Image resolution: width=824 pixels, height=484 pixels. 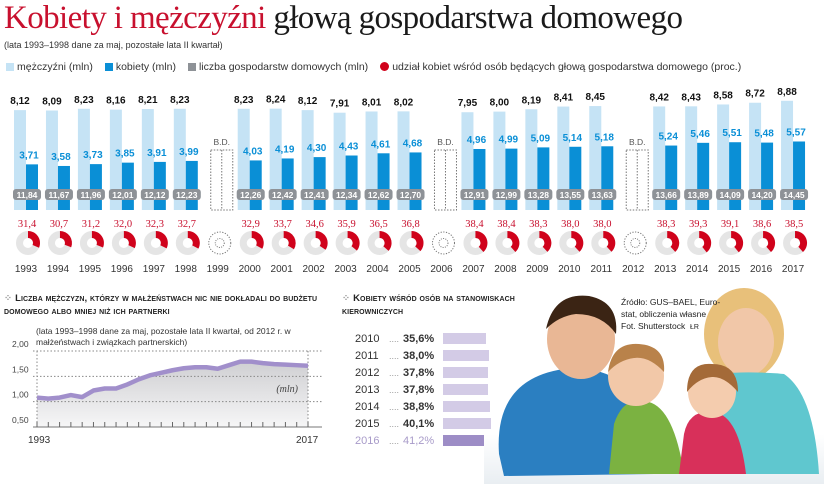 What do you see at coordinates (443, 243) in the screenshot?
I see `no-data-donut-inner` at bounding box center [443, 243].